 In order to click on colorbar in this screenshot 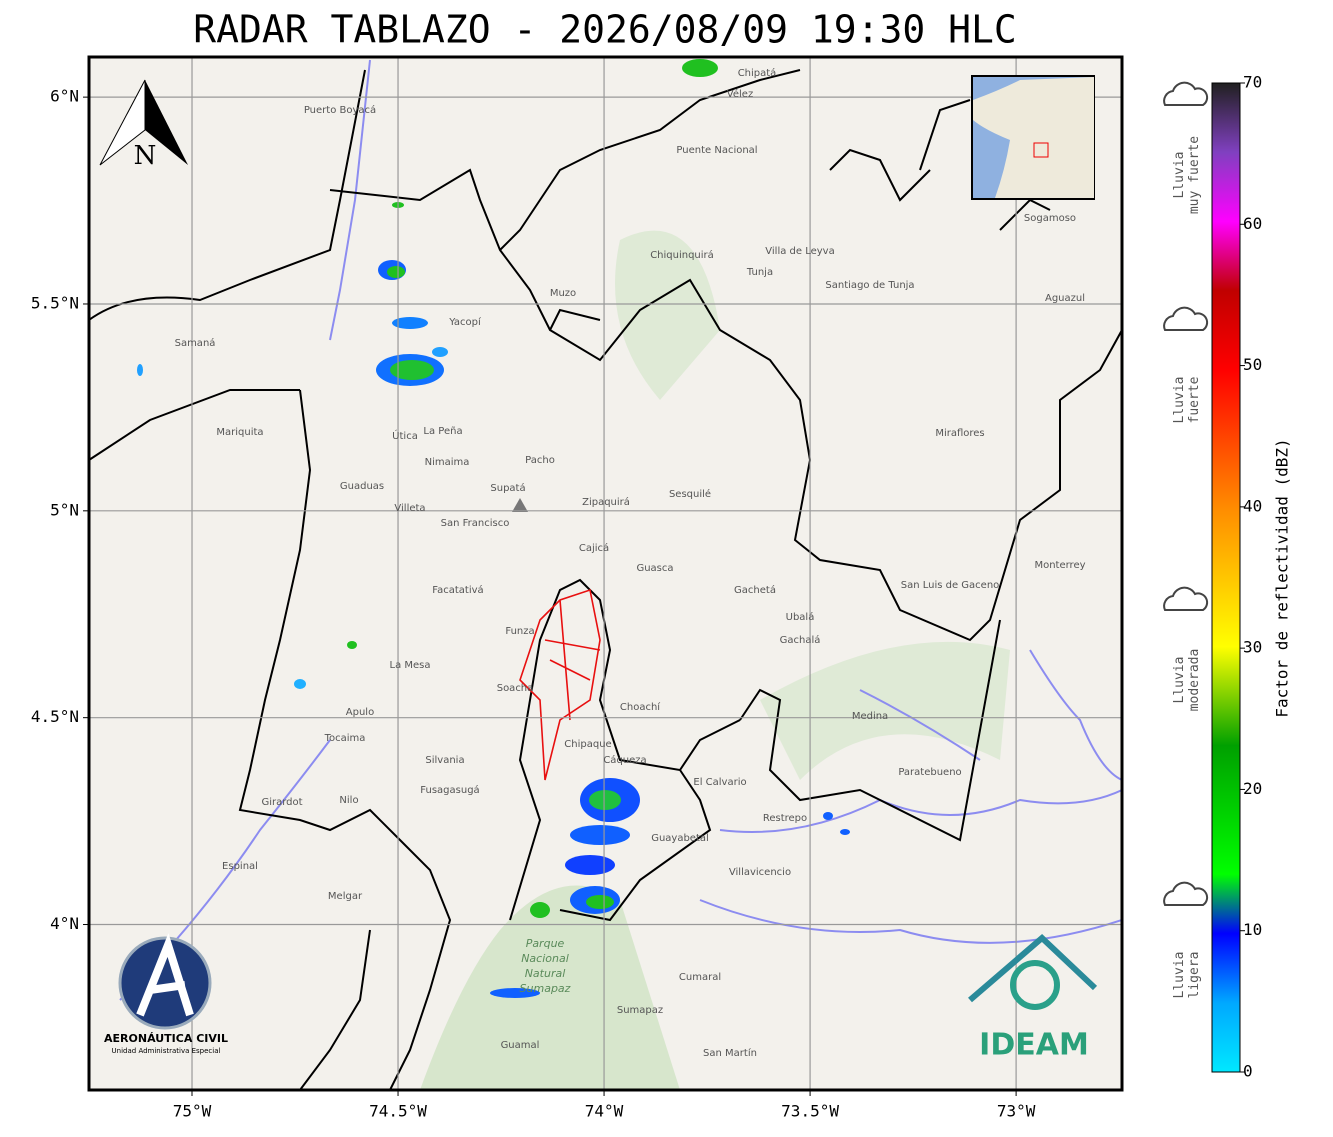, I will do `click(1226, 577)`.